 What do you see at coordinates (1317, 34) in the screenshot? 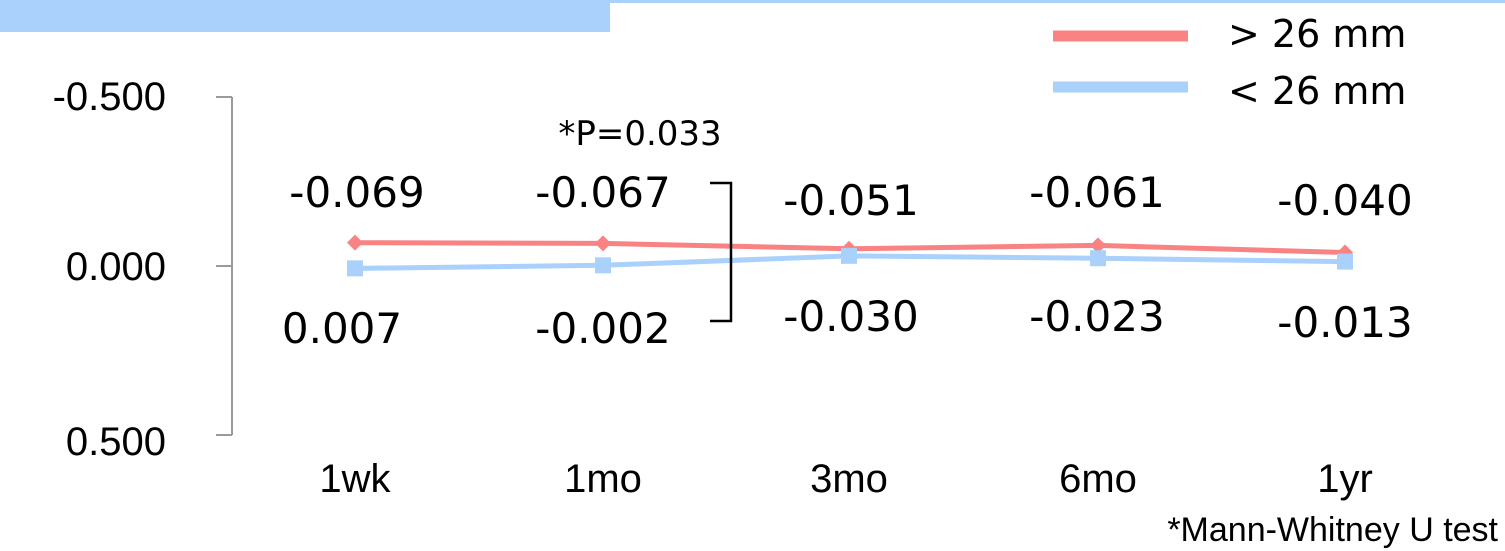
I see `legend-label-series-0: > 26 mm` at bounding box center [1317, 34].